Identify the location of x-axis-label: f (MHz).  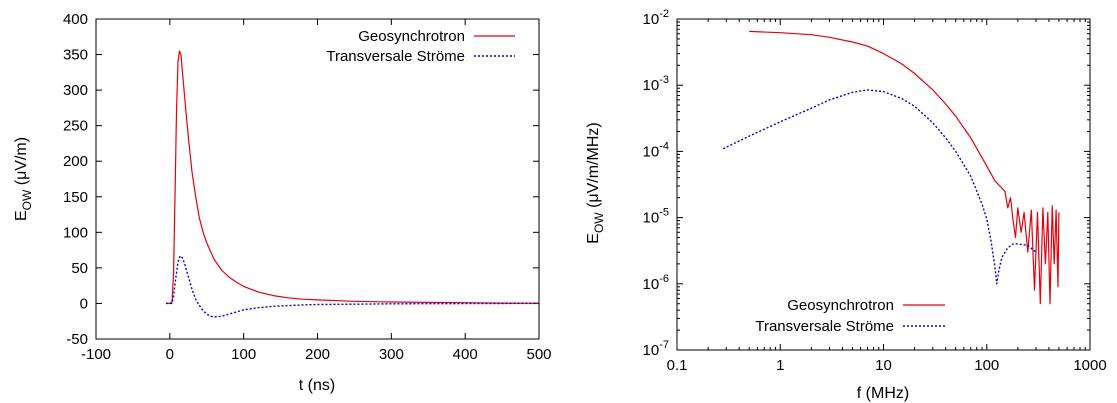
(883, 393).